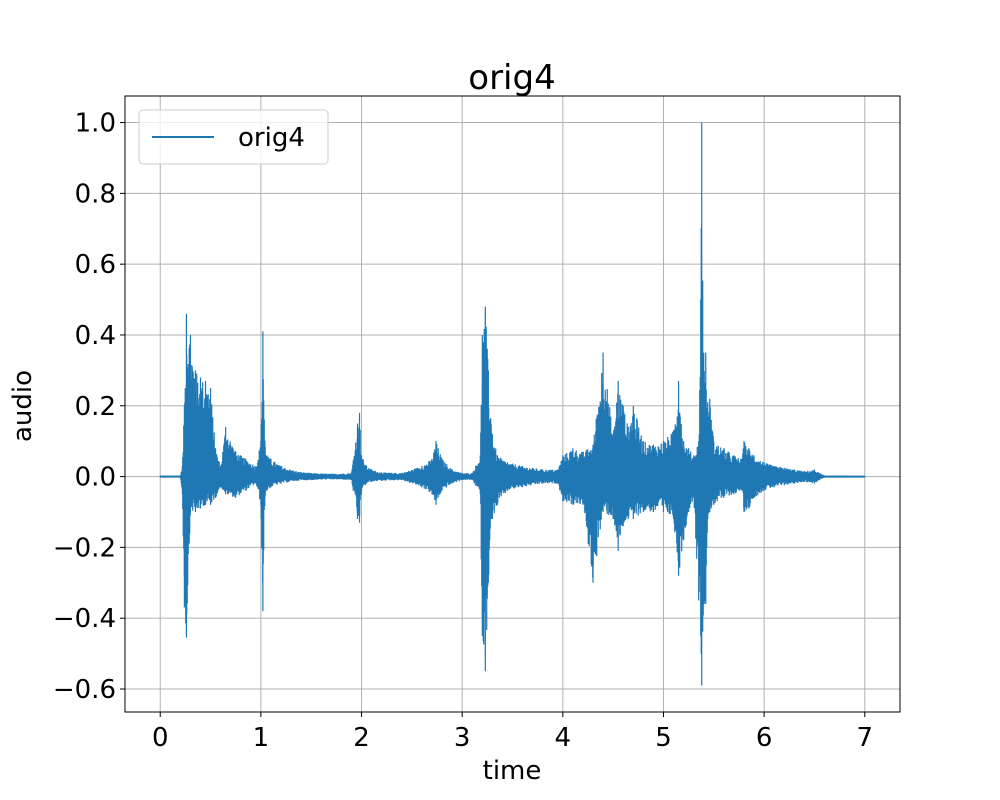  I want to click on x-tick-label: 4, so click(563, 738).